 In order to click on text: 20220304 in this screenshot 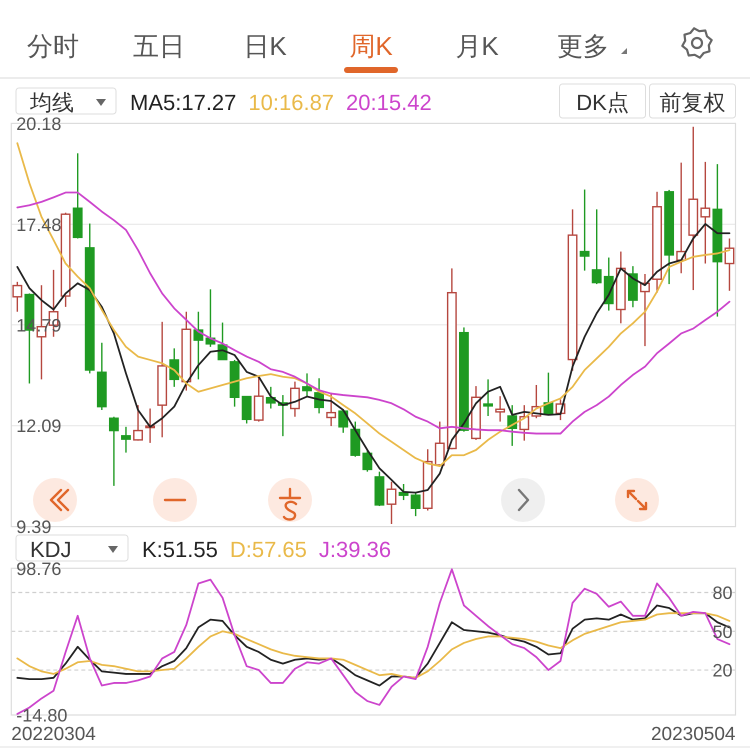, I will do `click(53, 734)`.